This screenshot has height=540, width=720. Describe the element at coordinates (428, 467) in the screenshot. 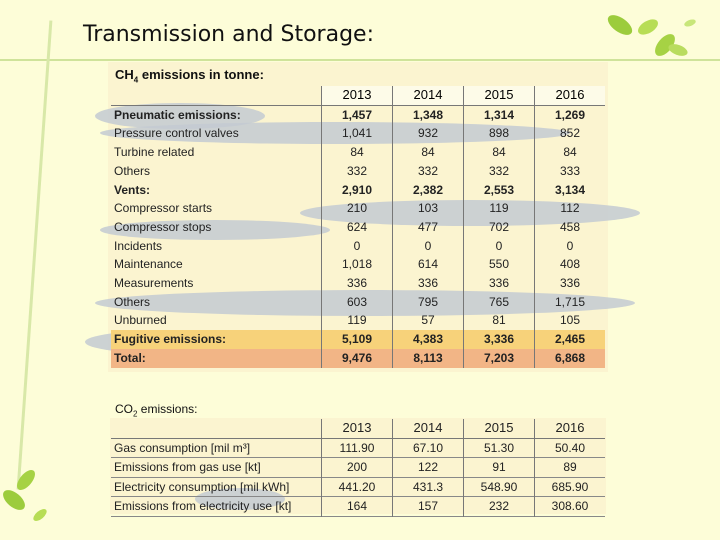

I see `cell-value: 122` at that location.